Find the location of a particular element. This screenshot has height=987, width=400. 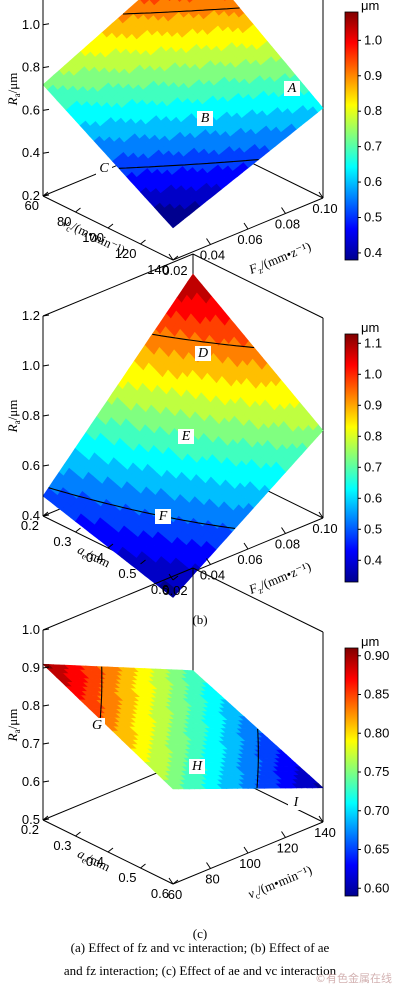

region-label-f: F is located at coordinates (163, 516).